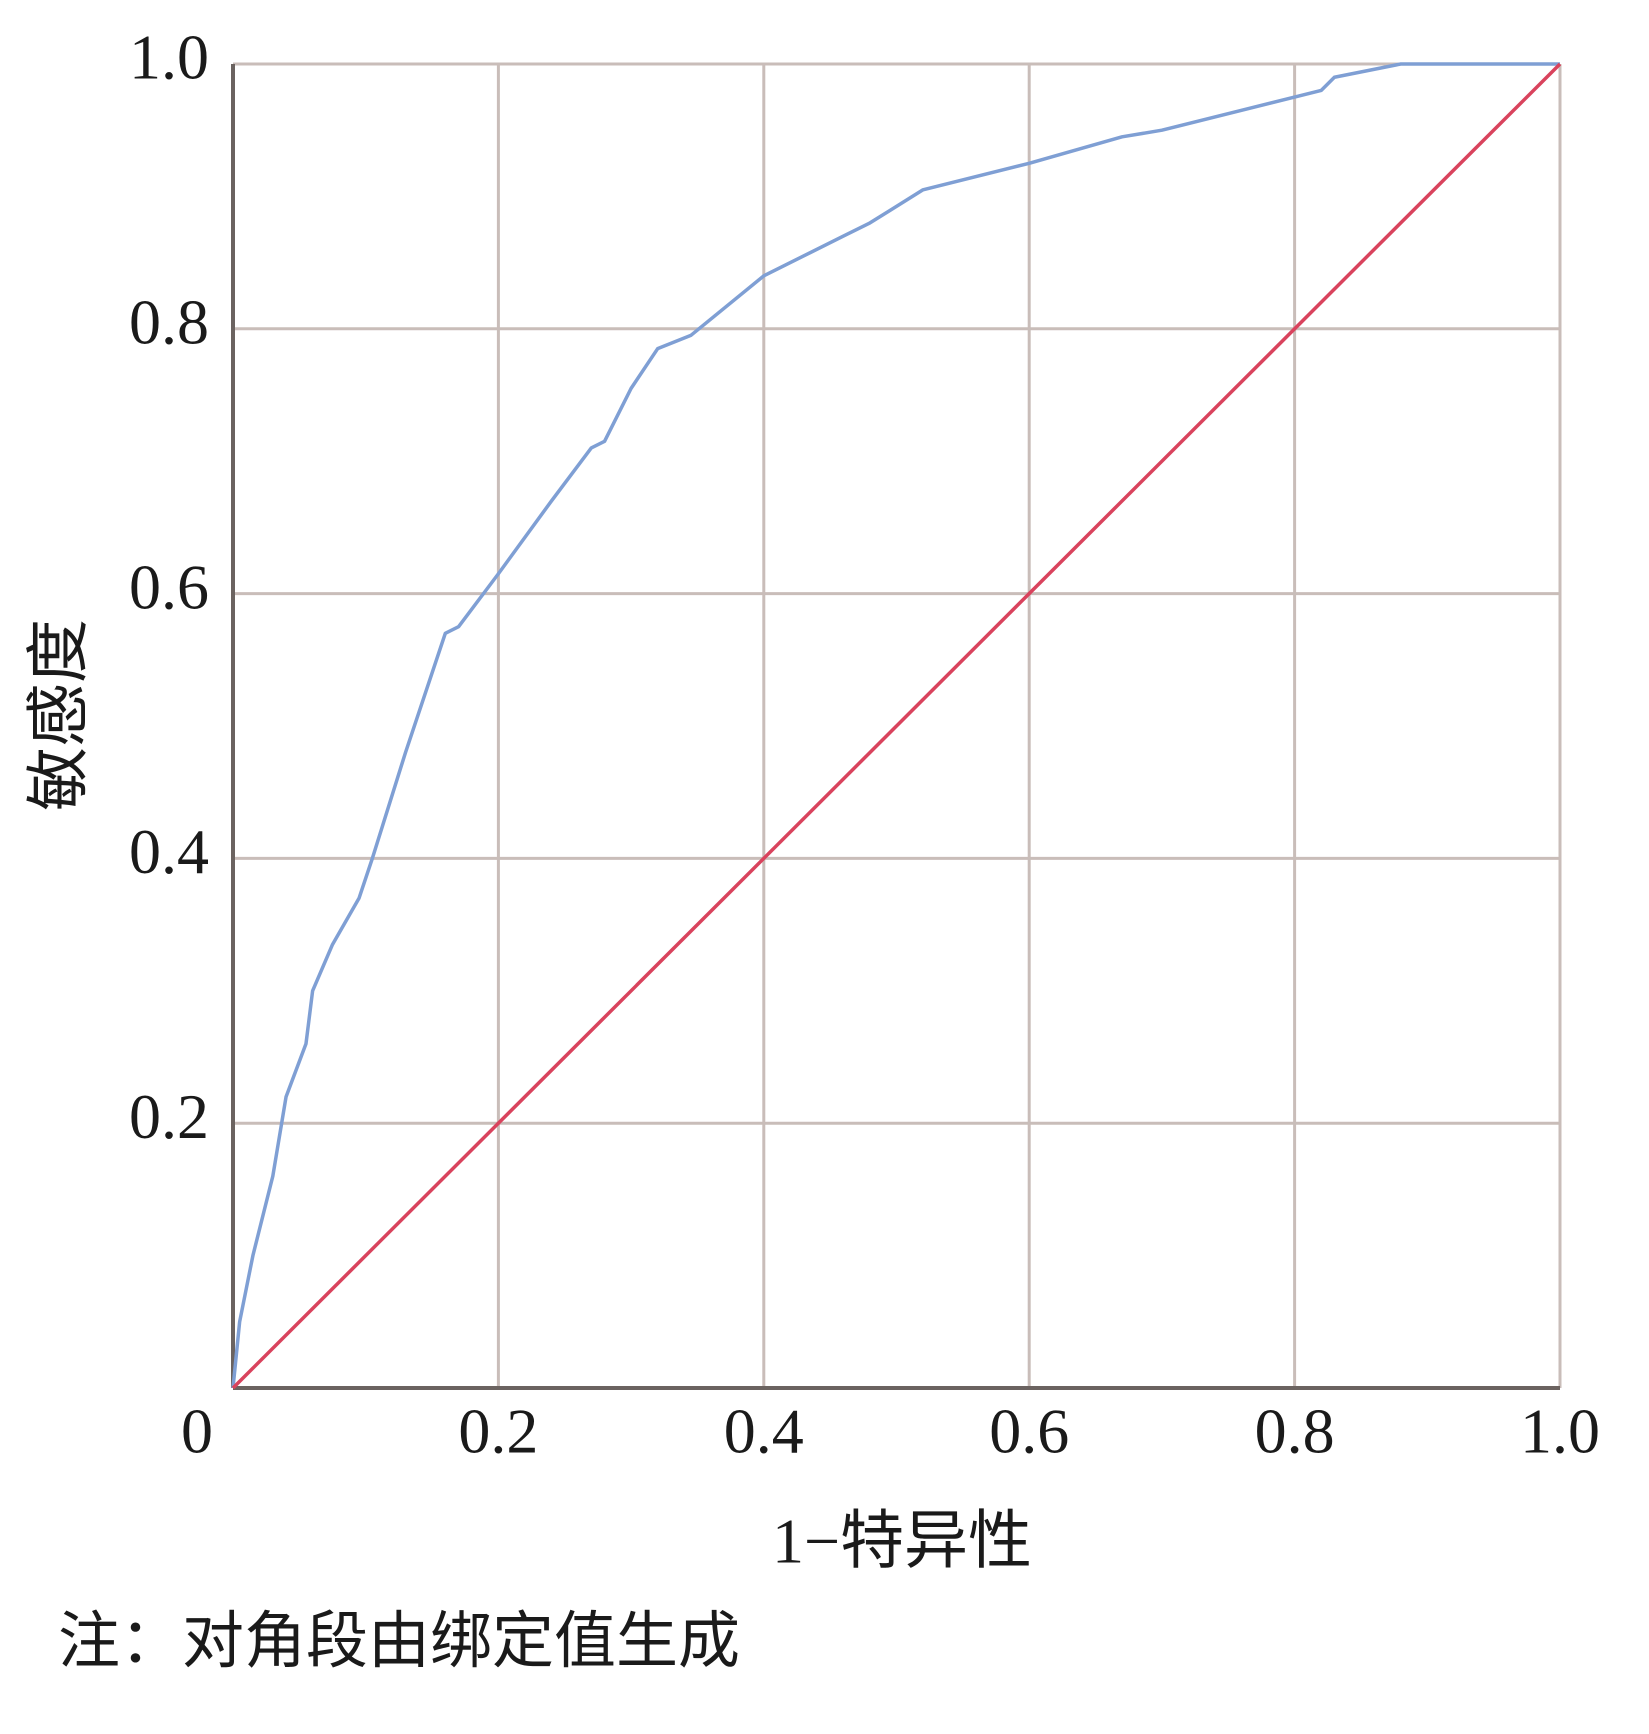 Image resolution: width=1649 pixels, height=1734 pixels. I want to click on x-tick-label: 0.6, so click(1029, 1431).